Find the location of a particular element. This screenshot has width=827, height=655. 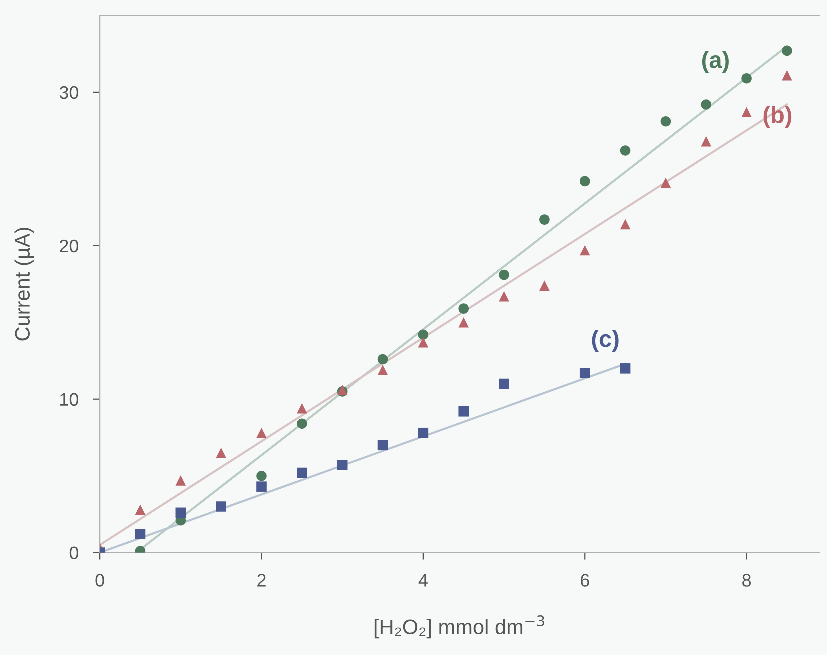

y-tick-label: 20 is located at coordinates (69, 246).